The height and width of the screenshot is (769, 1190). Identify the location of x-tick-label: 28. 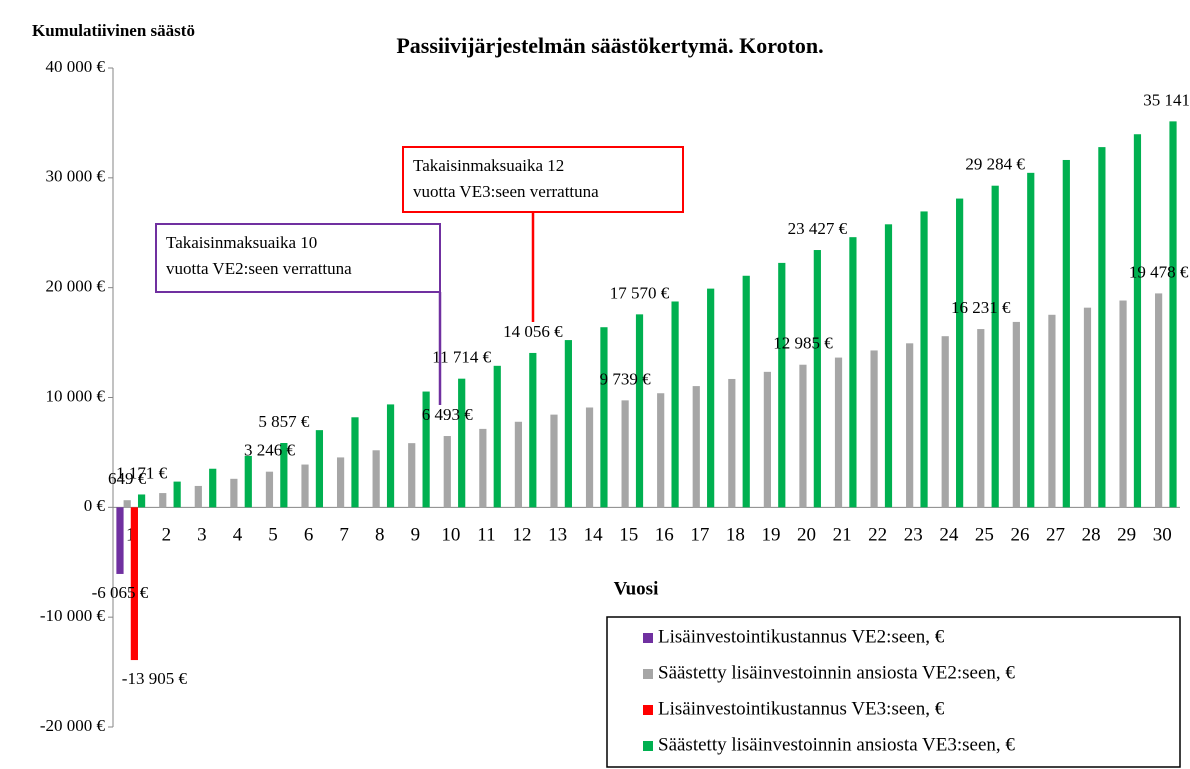
(1091, 535).